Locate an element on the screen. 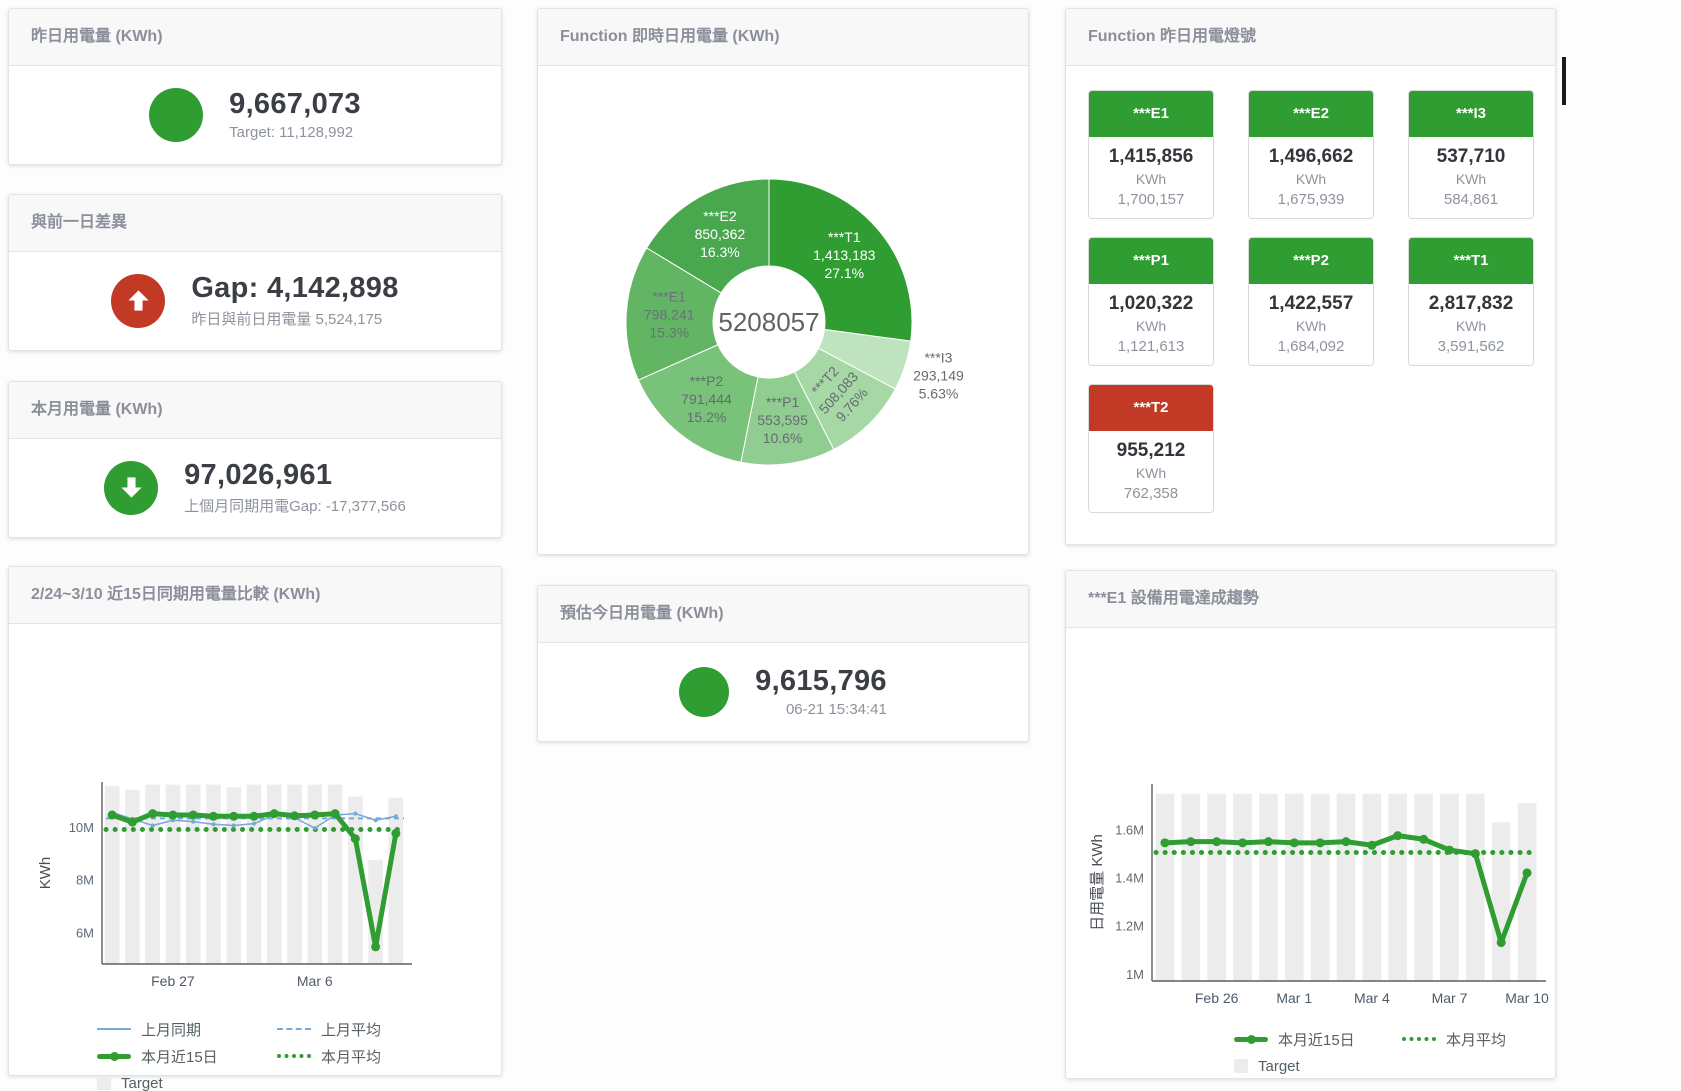 This screenshot has height=1091, width=1681. legend-swatch-dots is located at coordinates (1419, 1039).